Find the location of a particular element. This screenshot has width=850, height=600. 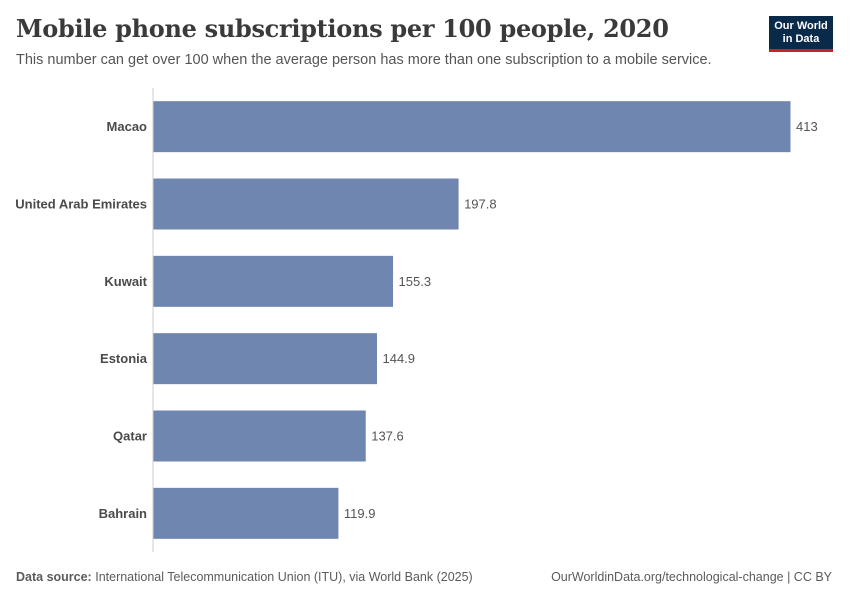

bar-bahrain is located at coordinates (246, 513).